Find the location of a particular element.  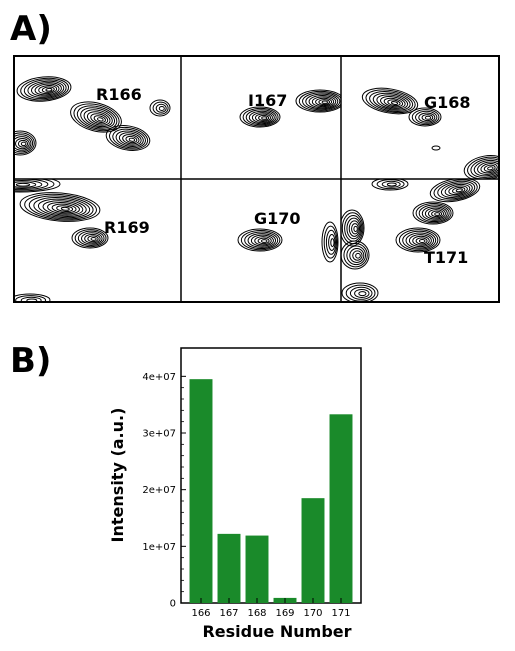

plot-frame is located at coordinates (271, 475).